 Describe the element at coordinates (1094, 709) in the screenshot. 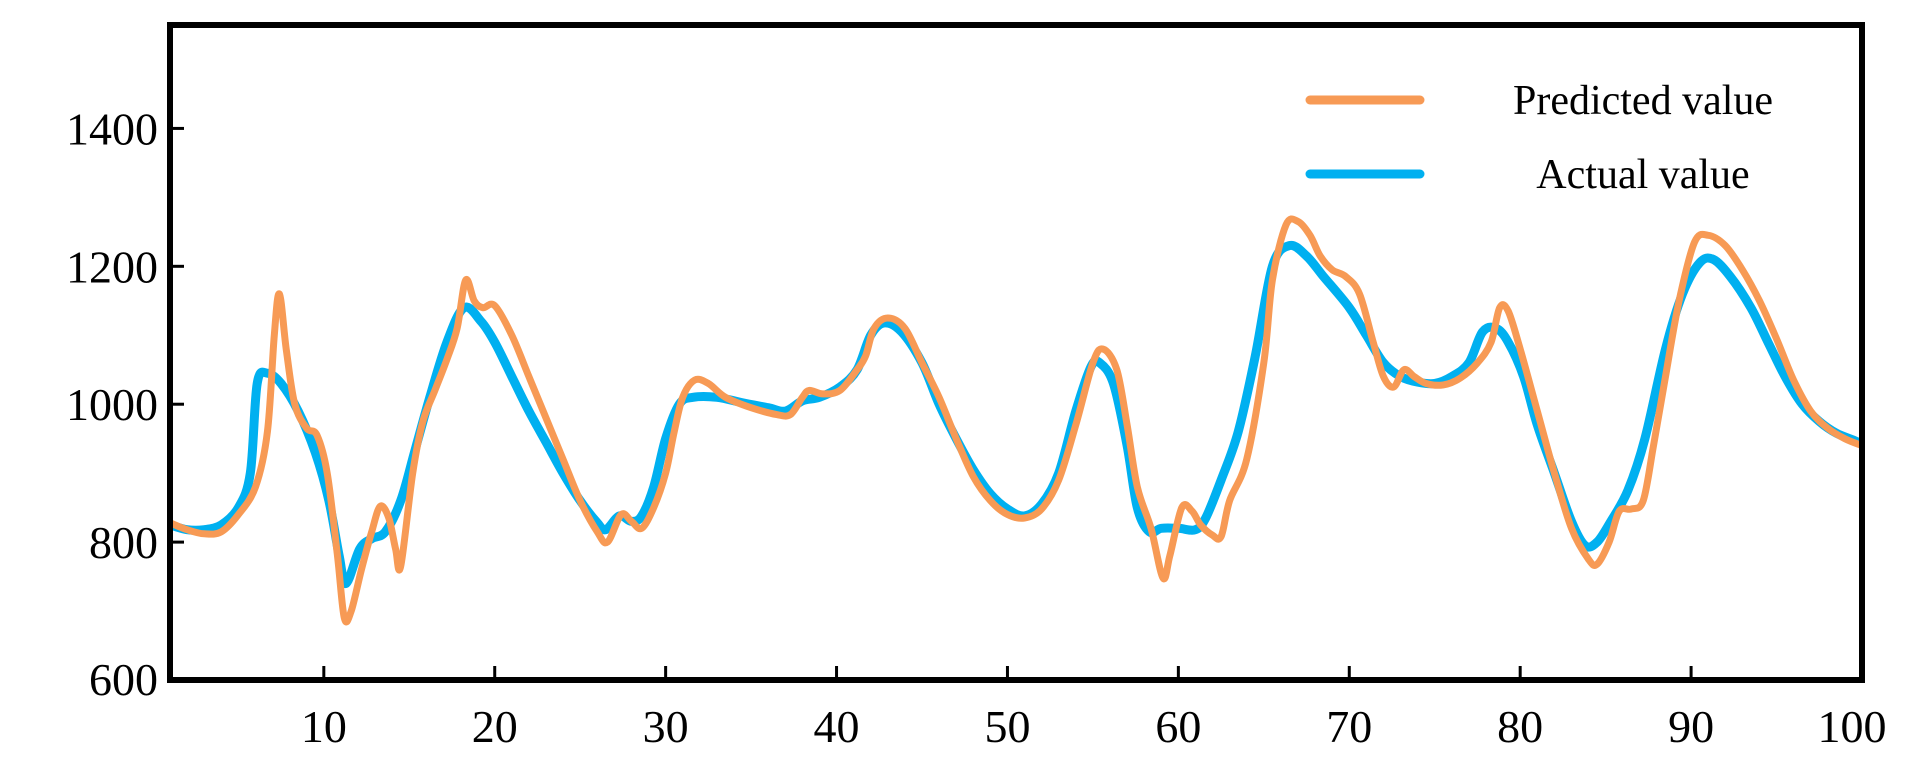

I see `x-axis-ticks: 10 20 30 40 50 60 70 80 90 100` at that location.